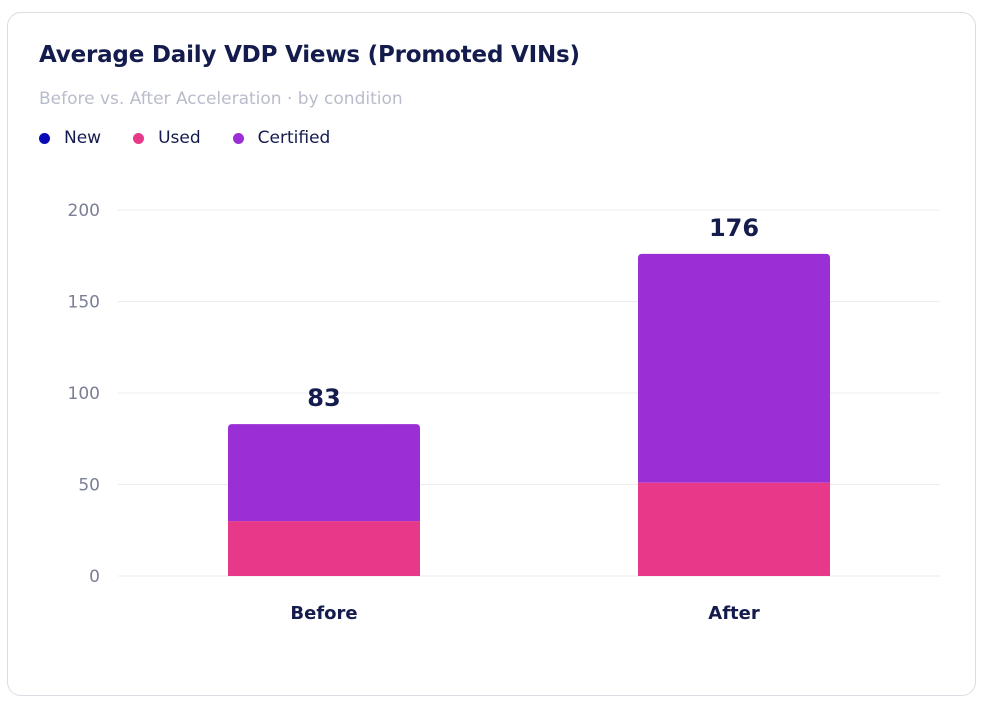 Image resolution: width=998 pixels, height=710 pixels. What do you see at coordinates (324, 548) in the screenshot?
I see `bar-segment-used-before` at bounding box center [324, 548].